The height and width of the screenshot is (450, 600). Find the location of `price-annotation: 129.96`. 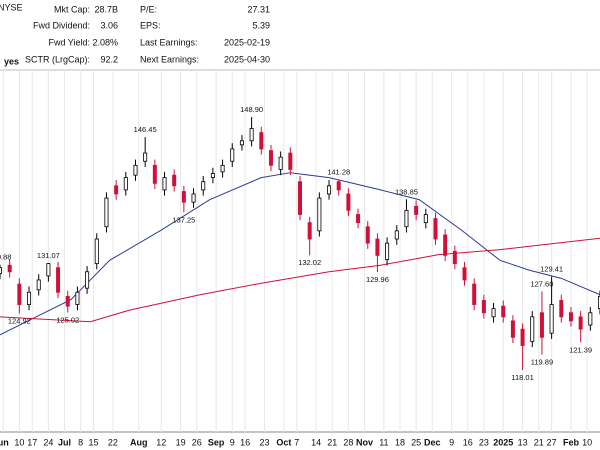

price-annotation: 129.96 is located at coordinates (377, 279).